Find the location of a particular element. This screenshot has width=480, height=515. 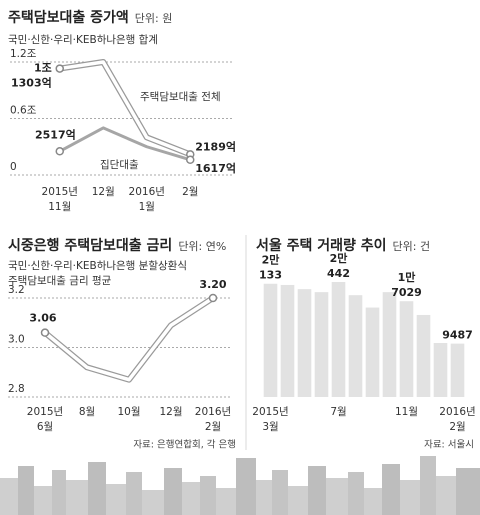

unit-label: 단위: 원 is located at coordinates (154, 18).